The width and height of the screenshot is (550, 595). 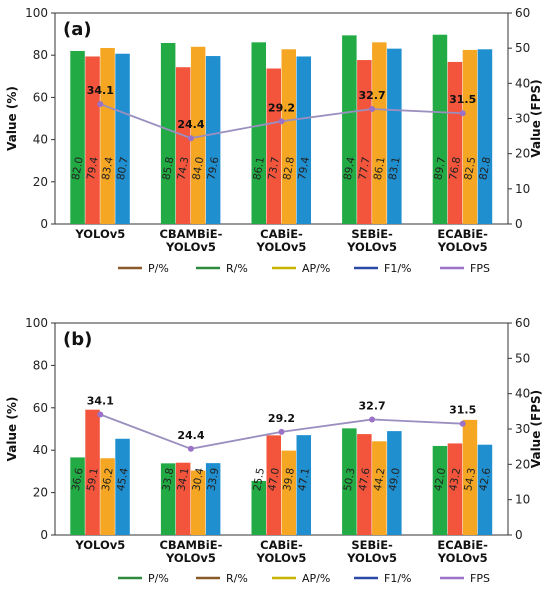 What do you see at coordinates (519, 535) in the screenshot?
I see `y2-tick-label: 0` at bounding box center [519, 535].